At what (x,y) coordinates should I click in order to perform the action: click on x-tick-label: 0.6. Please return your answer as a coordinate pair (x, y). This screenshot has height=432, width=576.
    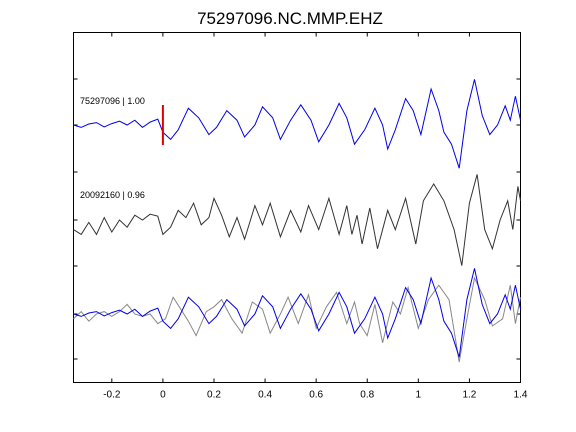
    Looking at the image, I should click on (316, 395).